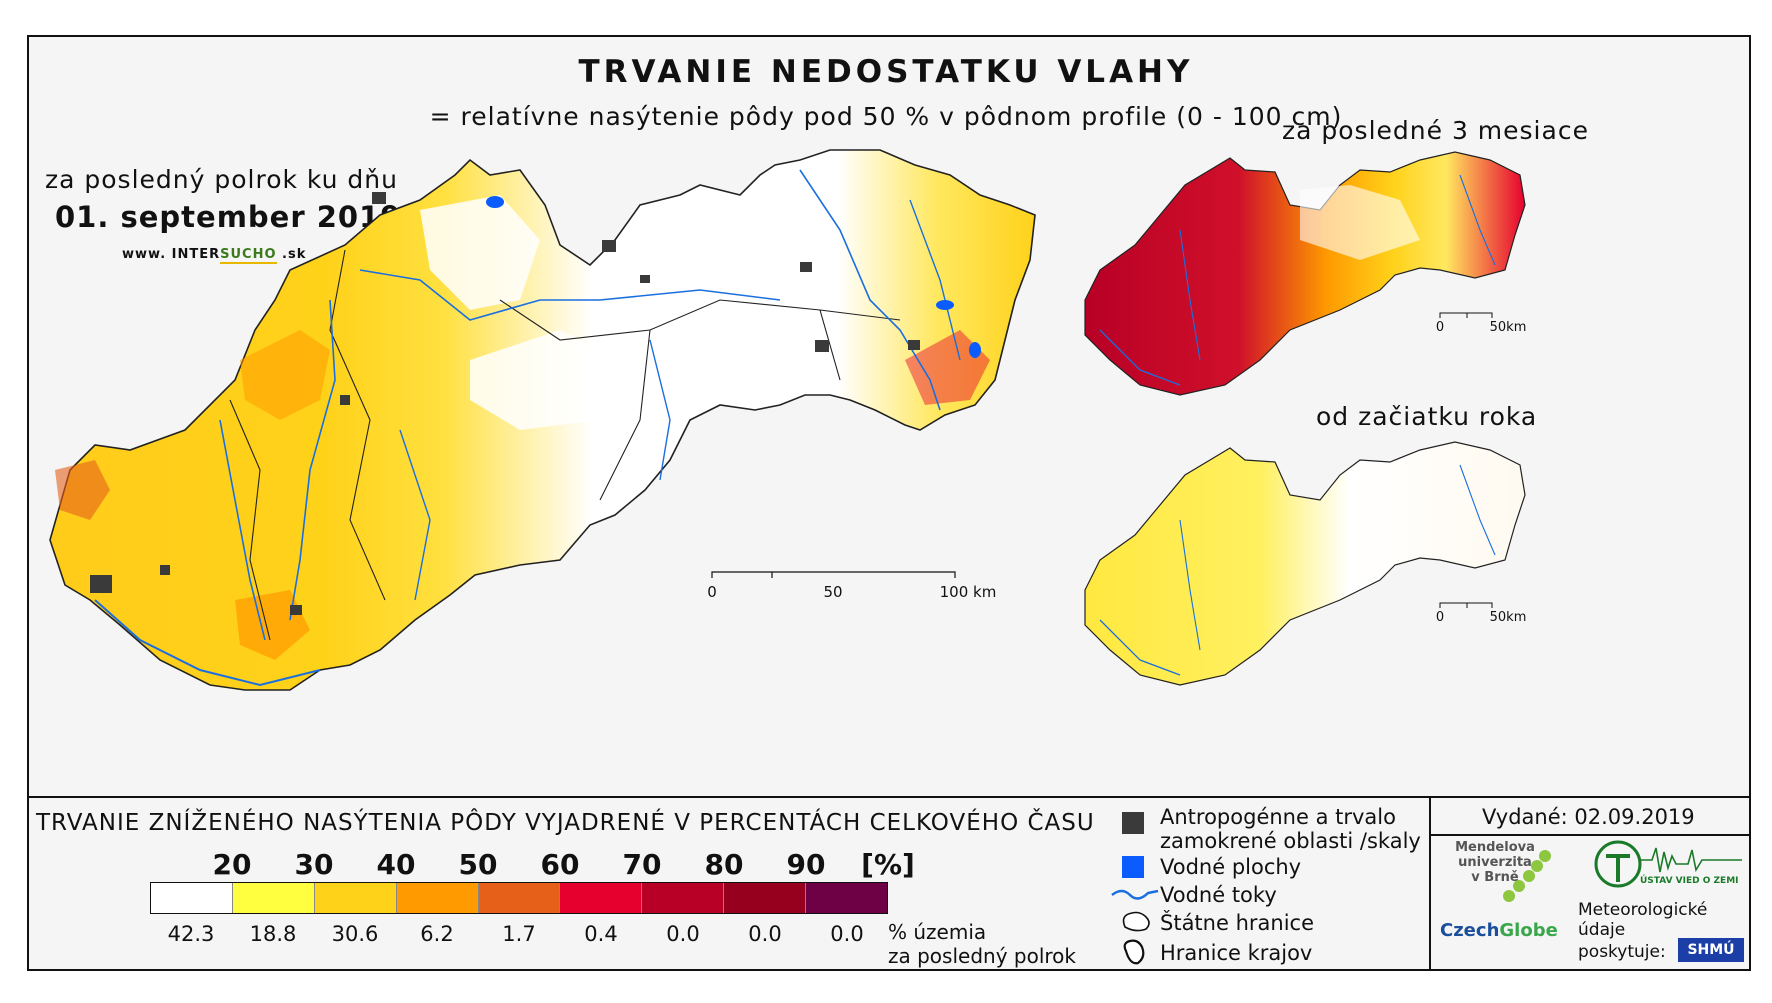 The image size is (1772, 1003). Describe the element at coordinates (396, 864) in the screenshot. I see `legend-threshold: 40` at that location.